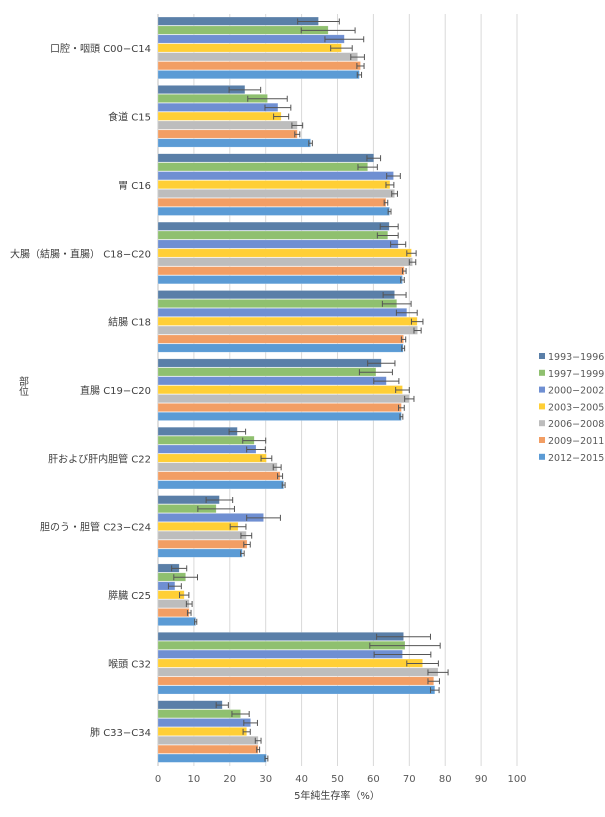  What do you see at coordinates (194, 779) in the screenshot?
I see `x-tick-label: 10` at bounding box center [194, 779].